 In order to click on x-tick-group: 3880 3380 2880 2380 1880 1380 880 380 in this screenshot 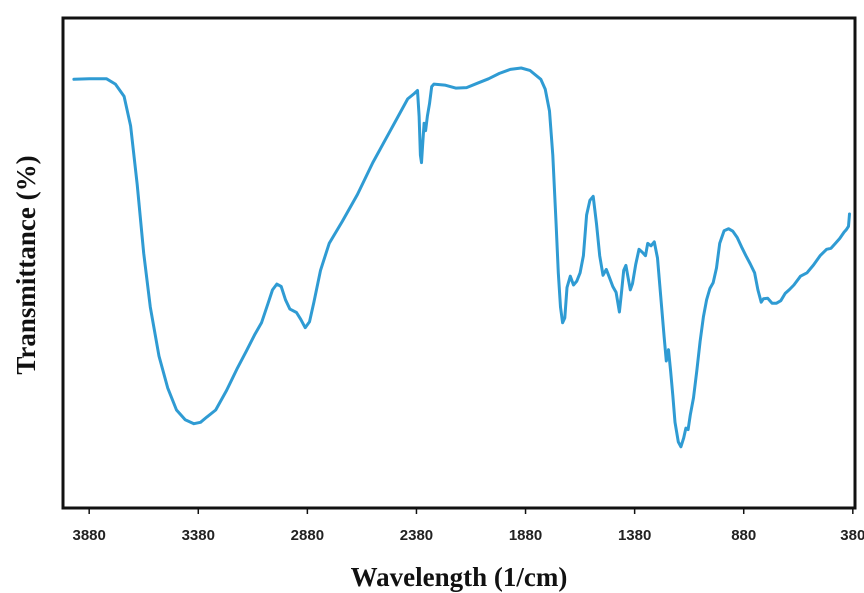, I will do `click(468, 526)`.